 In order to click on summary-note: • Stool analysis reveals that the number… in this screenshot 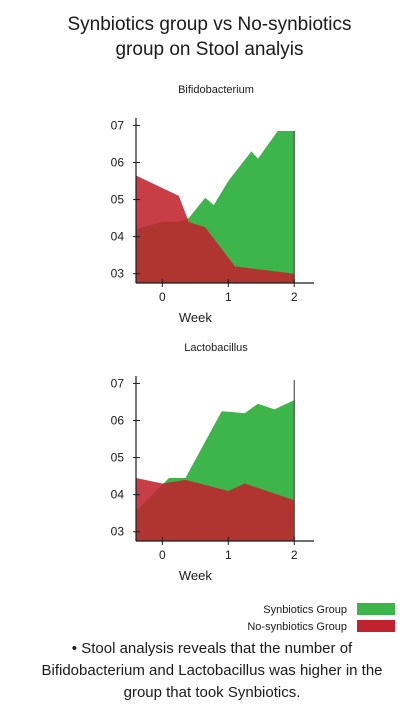, I will do `click(212, 670)`.